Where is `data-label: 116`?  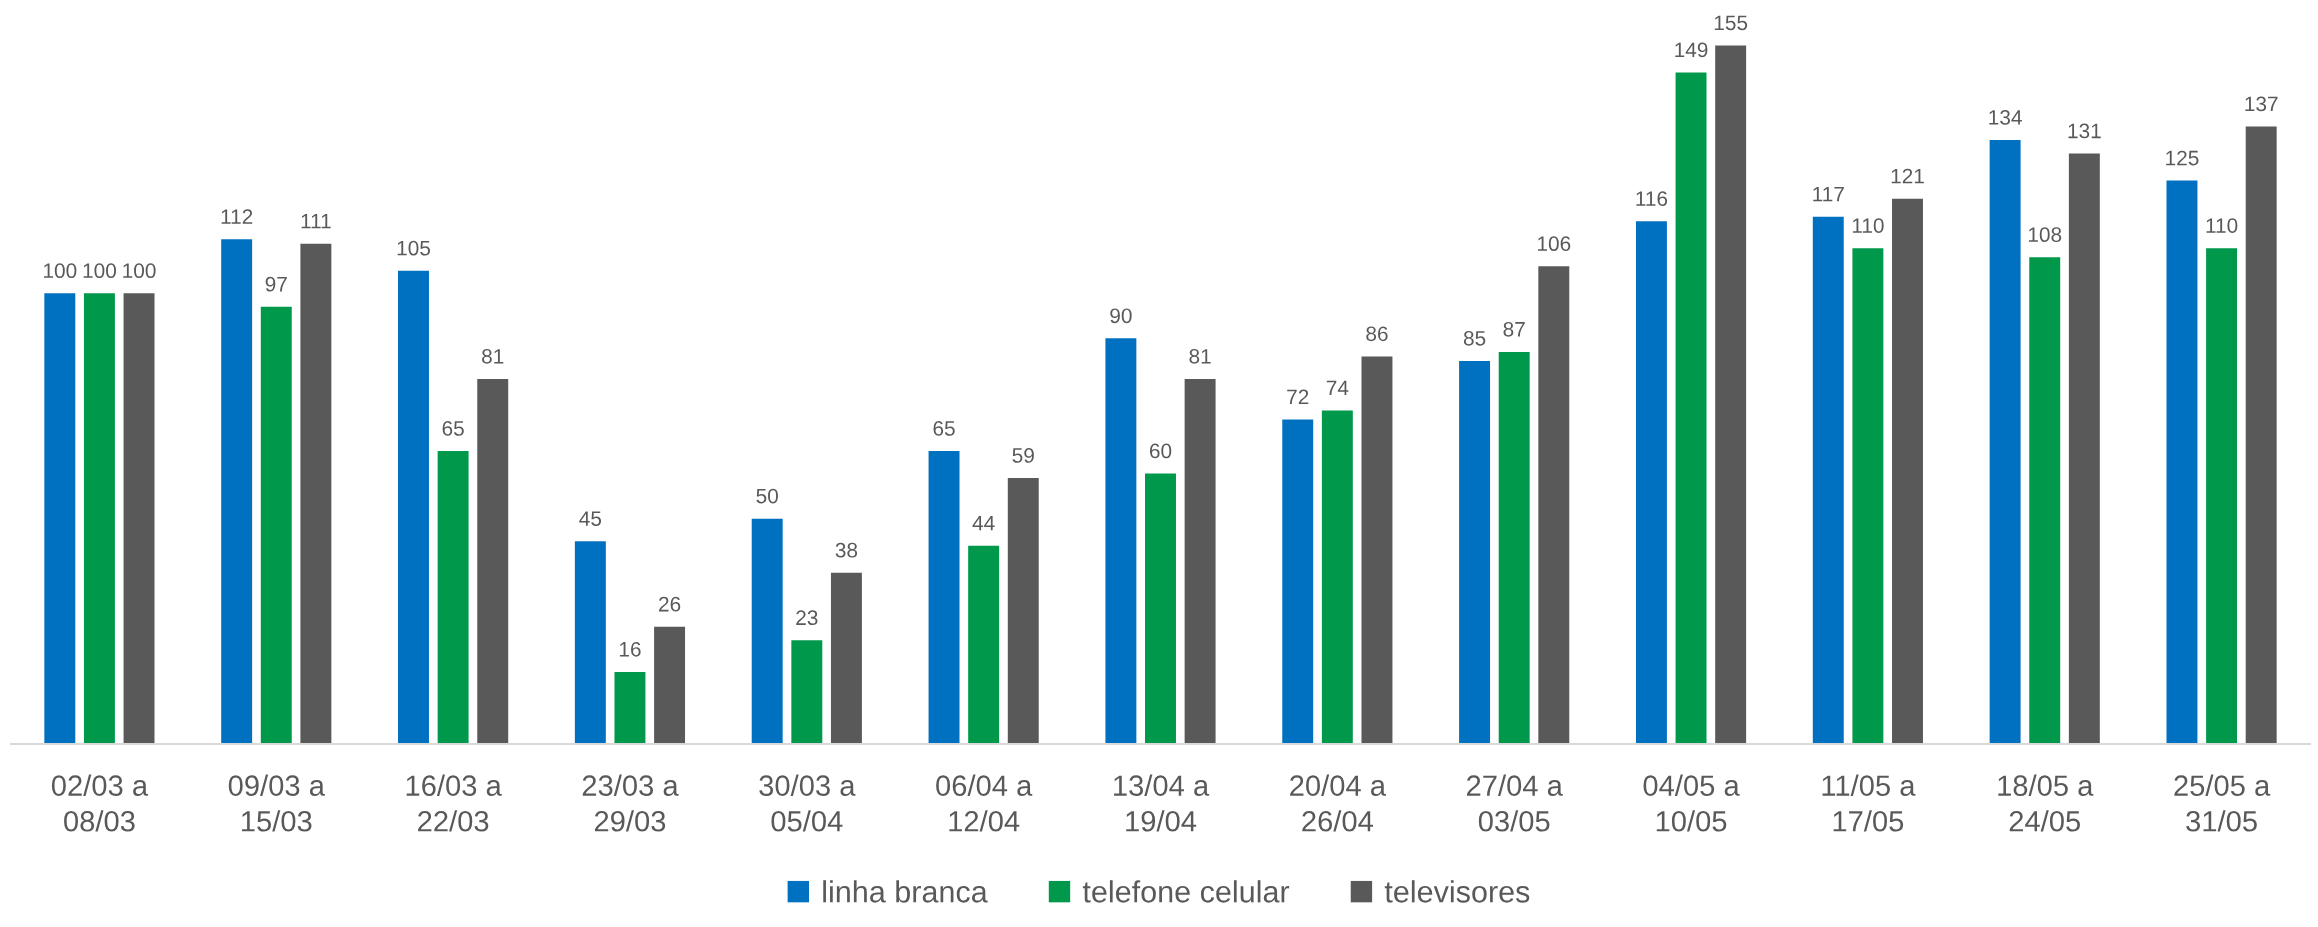
data-label: 116 is located at coordinates (1652, 198).